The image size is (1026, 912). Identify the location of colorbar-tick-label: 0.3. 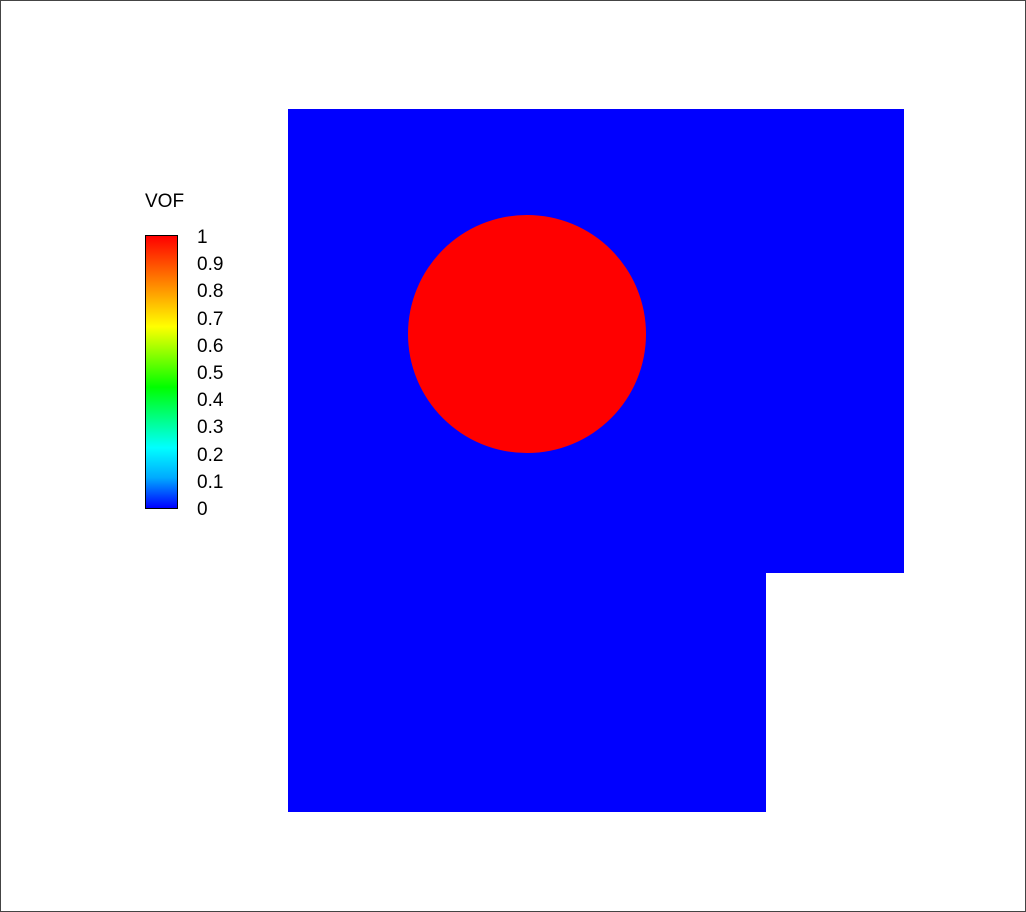
(210, 428).